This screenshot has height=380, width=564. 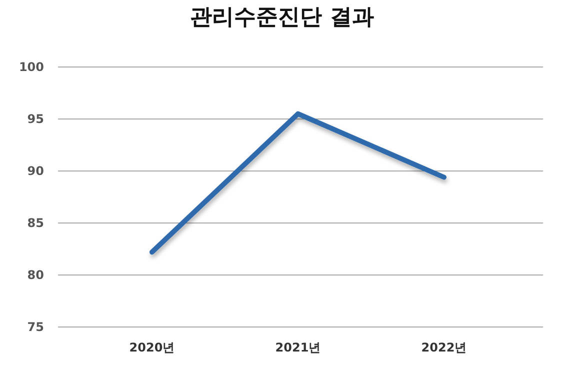 What do you see at coordinates (35, 223) in the screenshot?
I see `y-tick-label: 85` at bounding box center [35, 223].